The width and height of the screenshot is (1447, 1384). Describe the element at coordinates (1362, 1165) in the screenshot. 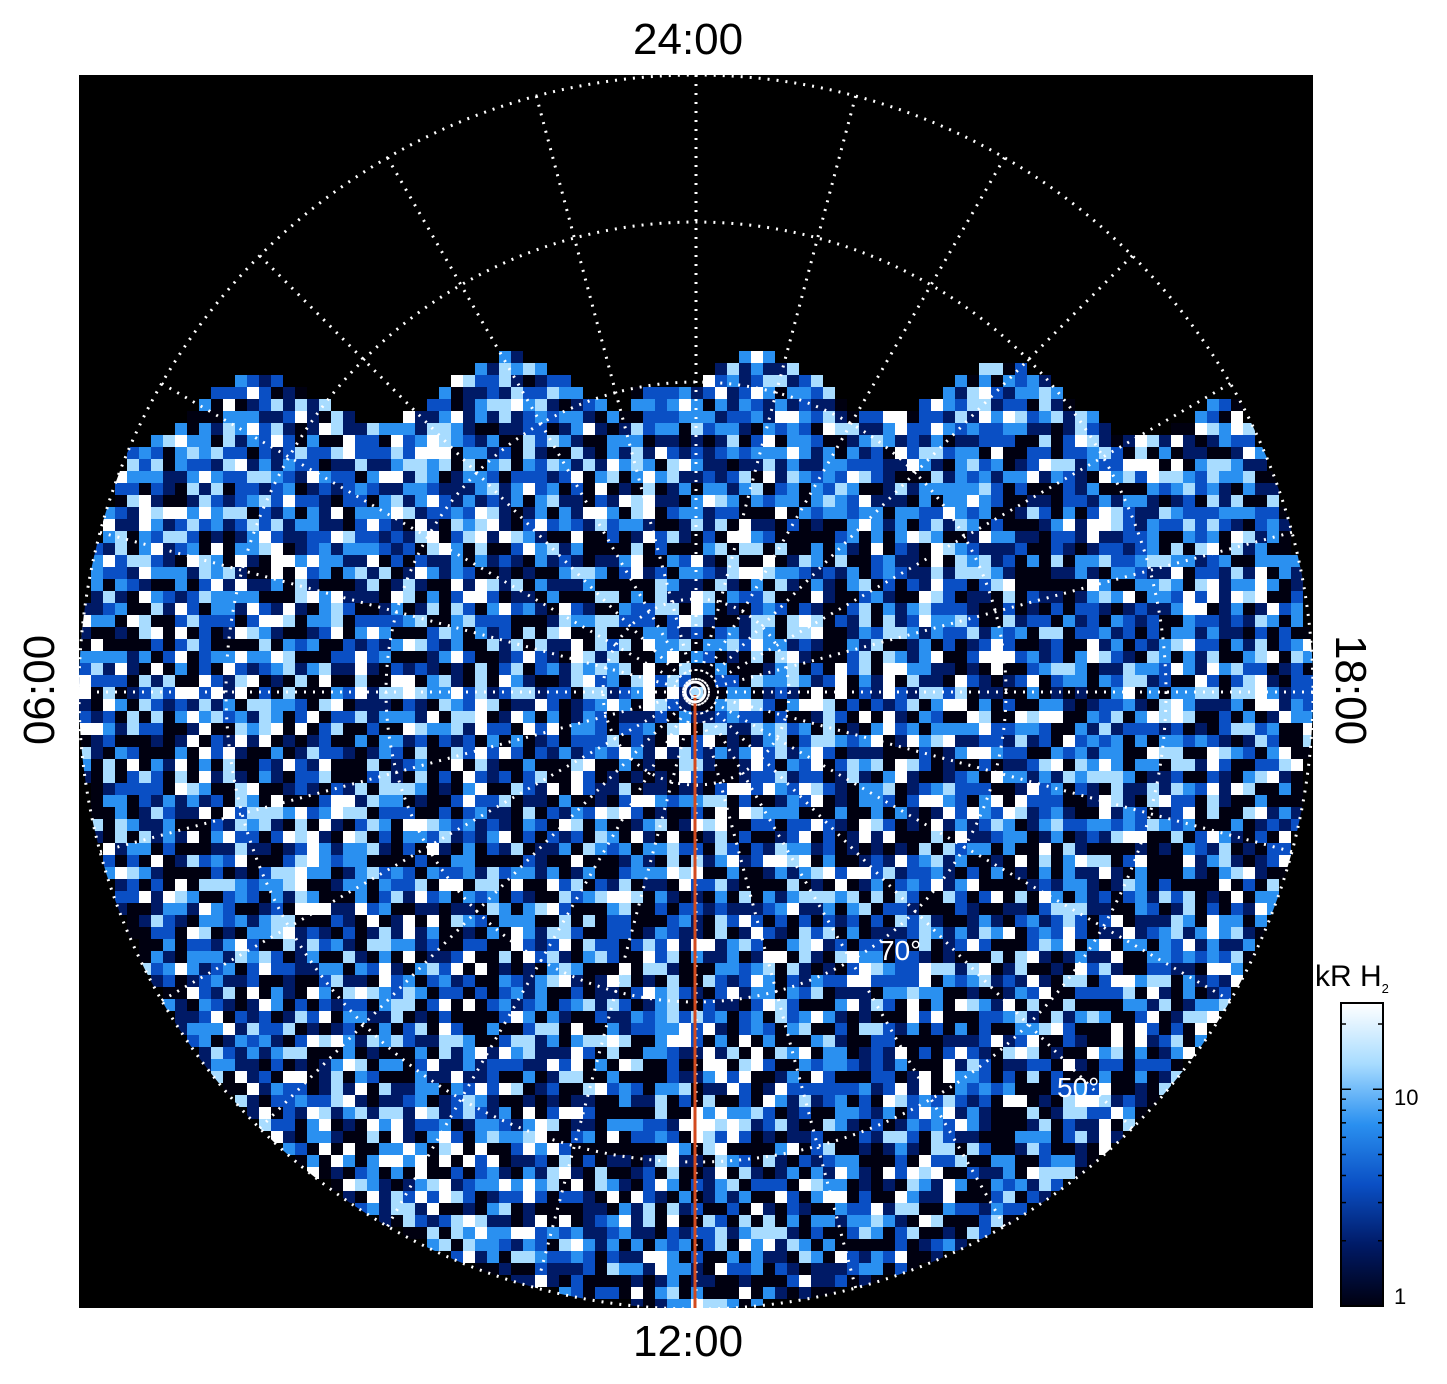

I see `colorbar-minor-ticks` at that location.